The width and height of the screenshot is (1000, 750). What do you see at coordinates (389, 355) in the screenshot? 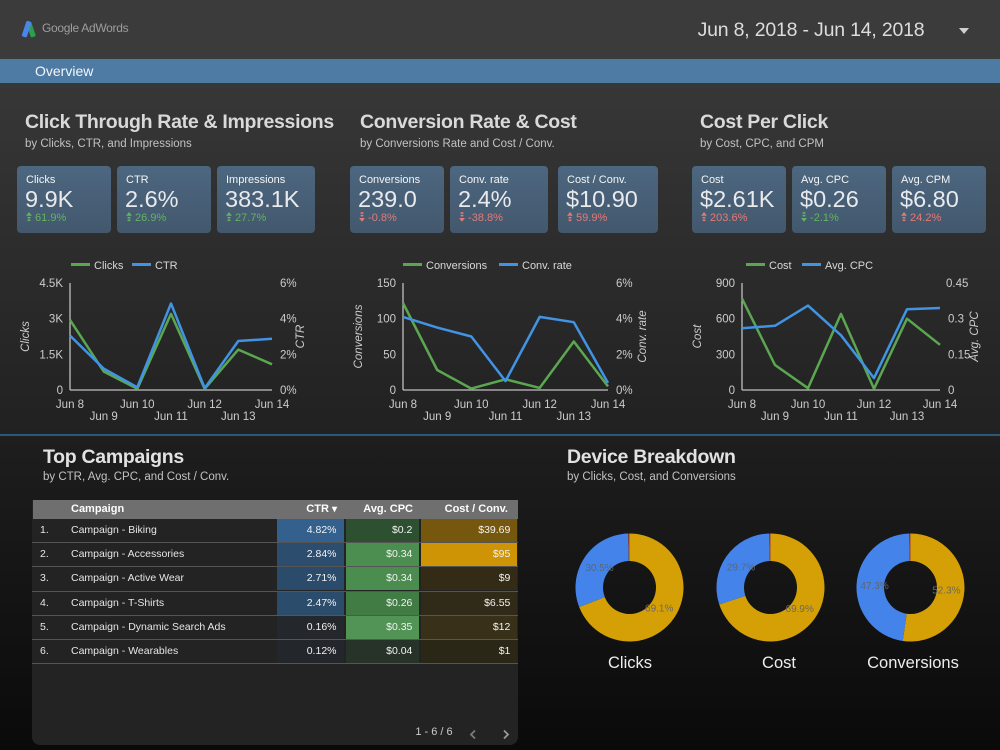
I see `svg-text: 50` at bounding box center [389, 355].